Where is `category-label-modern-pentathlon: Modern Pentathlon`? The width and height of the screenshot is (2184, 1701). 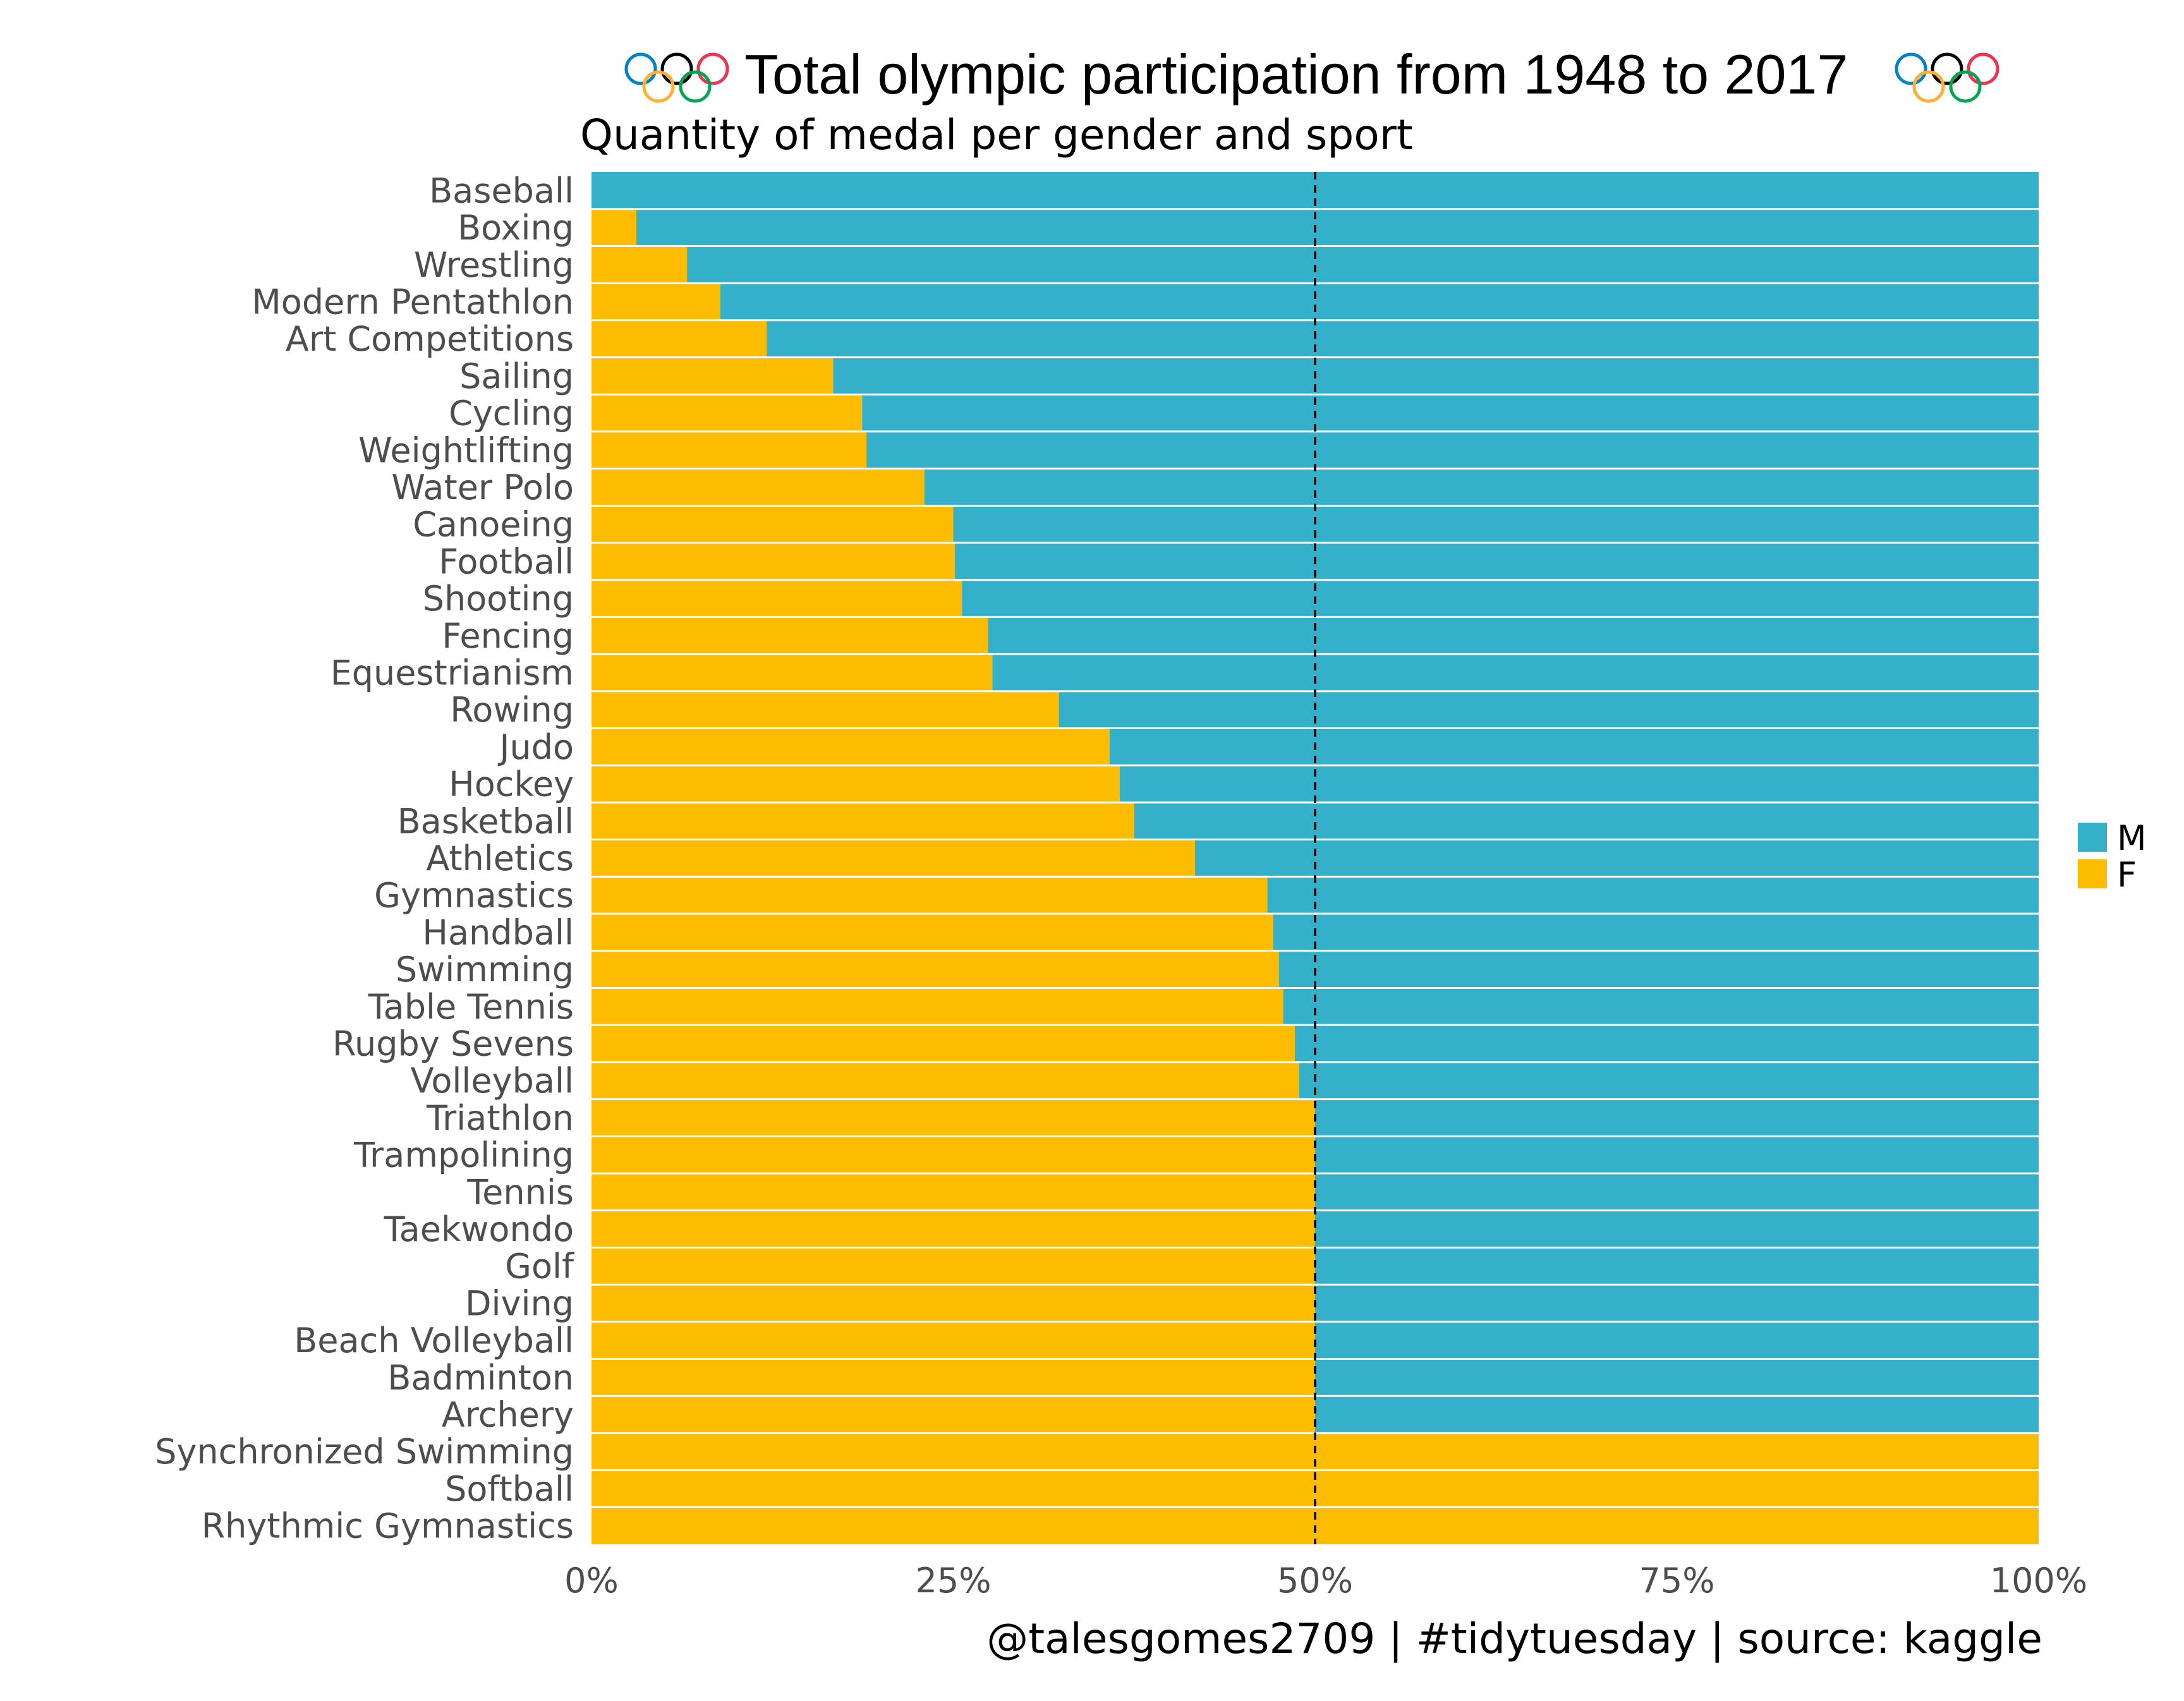
category-label-modern-pentathlon: Modern Pentathlon is located at coordinates (413, 302).